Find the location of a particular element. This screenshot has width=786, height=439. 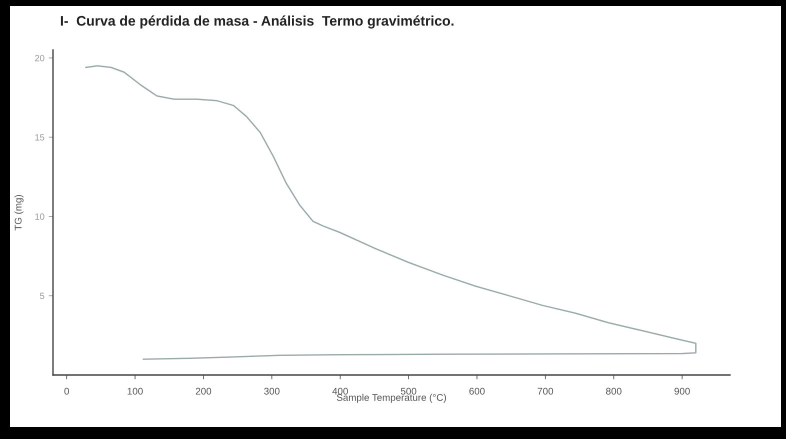

x-tick-label: 800 is located at coordinates (614, 391).